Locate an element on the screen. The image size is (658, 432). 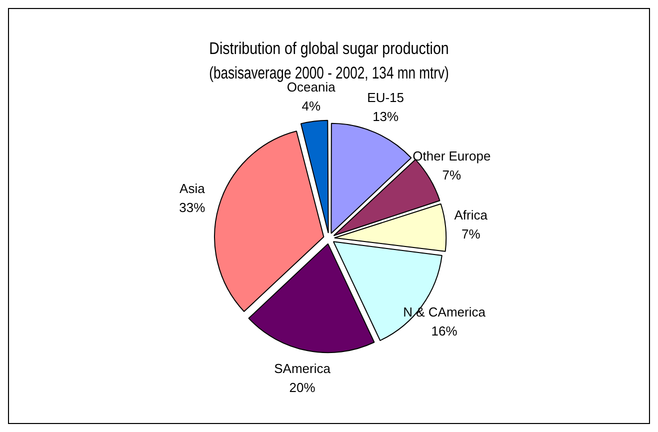
data-label: 13% is located at coordinates (386, 116).